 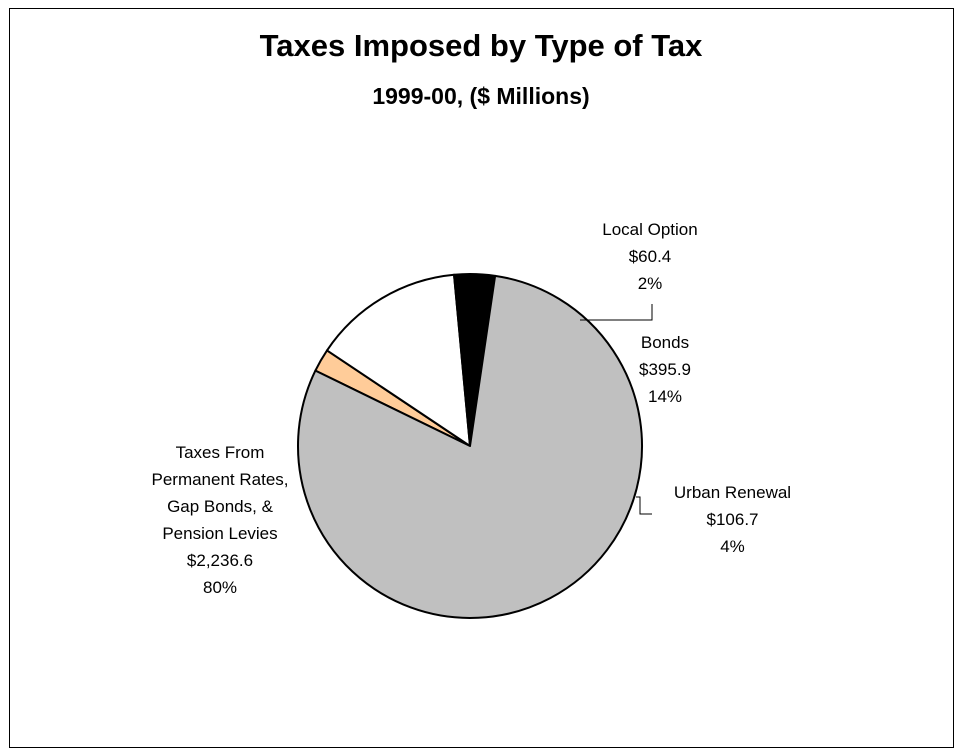 I want to click on label-urban-renewal: Urban Renewal $106.7 4%, so click(x=732, y=519).